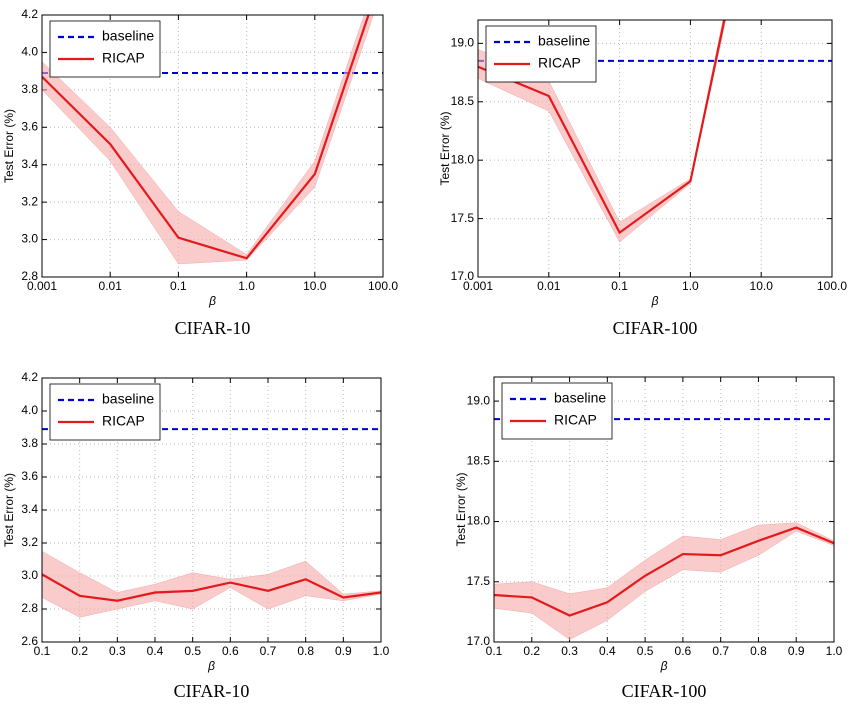 The width and height of the screenshot is (855, 711). I want to click on x-tick-label: 0.001, so click(42, 286).